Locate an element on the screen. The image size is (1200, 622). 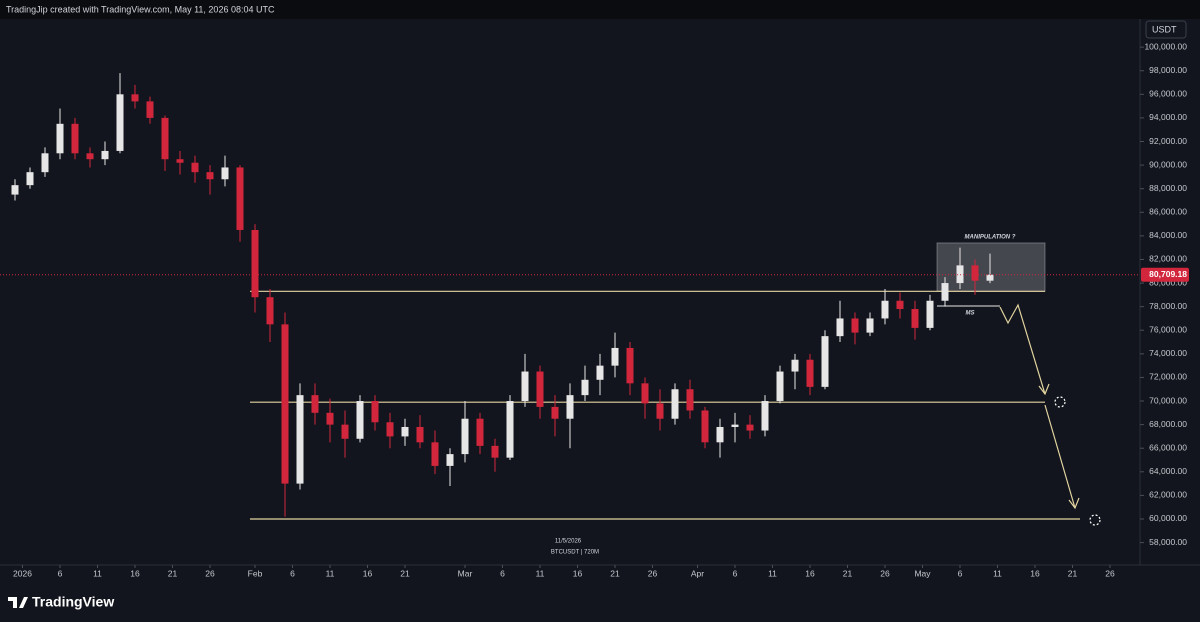
y-tick-label: 84,000.00 is located at coordinates (1168, 235).